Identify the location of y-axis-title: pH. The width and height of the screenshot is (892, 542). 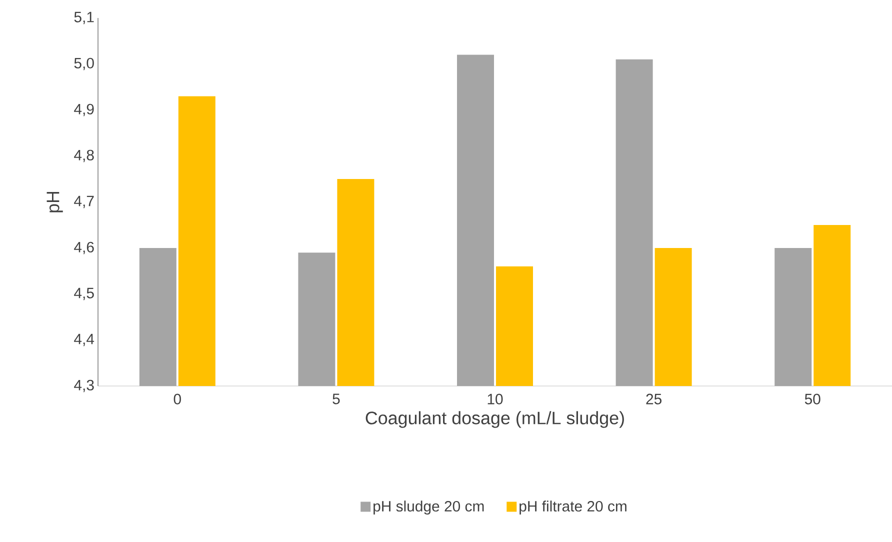
(54, 202).